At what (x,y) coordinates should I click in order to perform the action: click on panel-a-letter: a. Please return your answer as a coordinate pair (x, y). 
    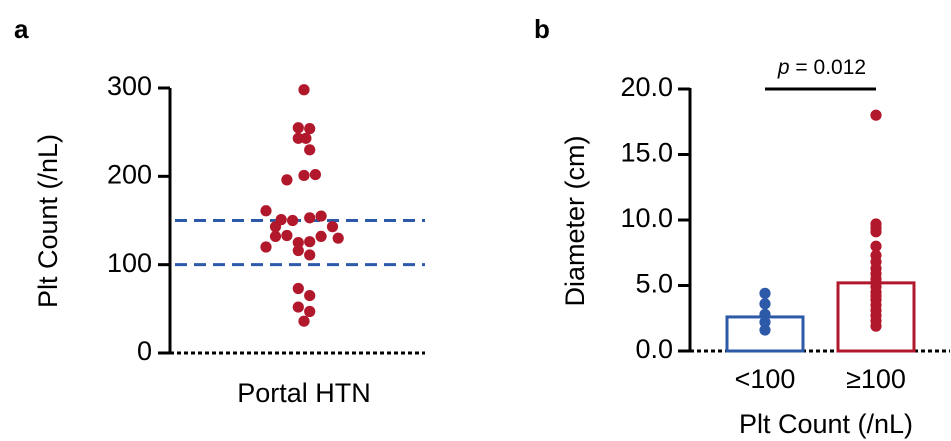
    Looking at the image, I should click on (21, 29).